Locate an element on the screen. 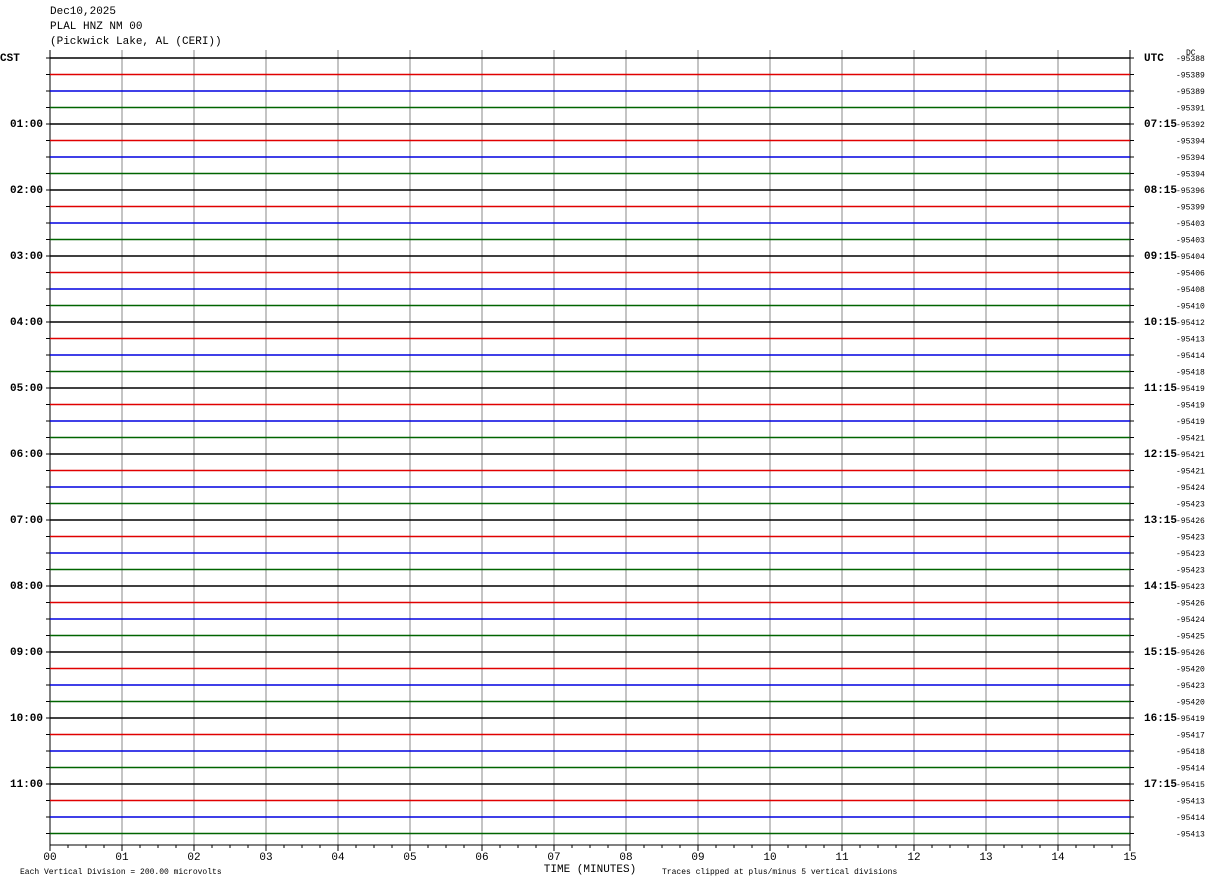  hour-label-right: 16:15 is located at coordinates (1160, 719).